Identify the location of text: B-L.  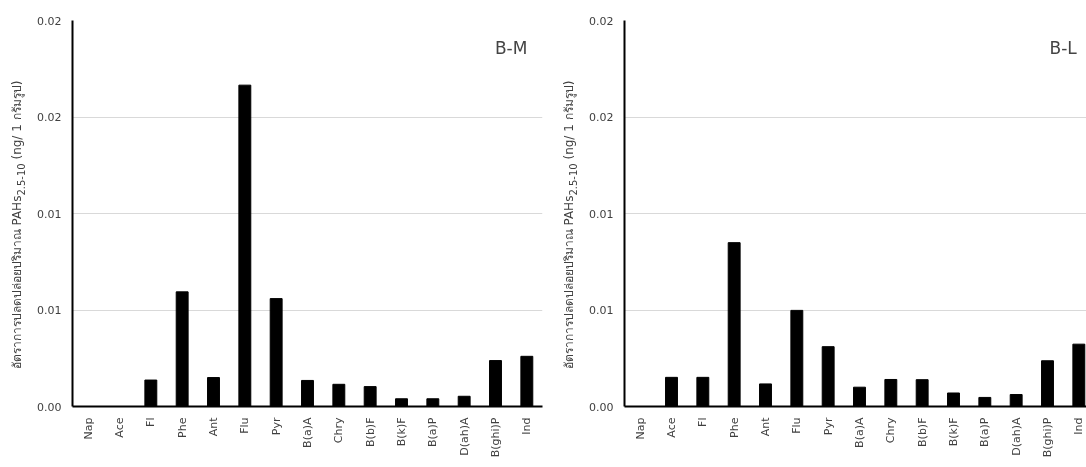
(1063, 47).